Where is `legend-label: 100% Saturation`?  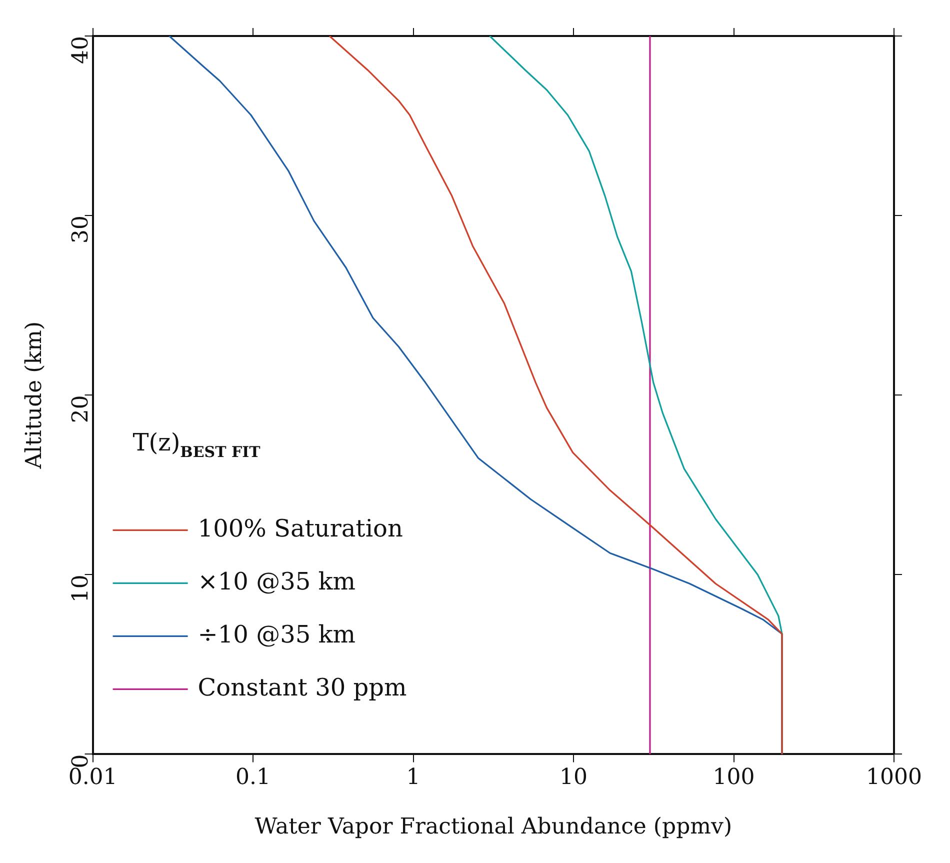
legend-label: 100% Saturation is located at coordinates (300, 528).